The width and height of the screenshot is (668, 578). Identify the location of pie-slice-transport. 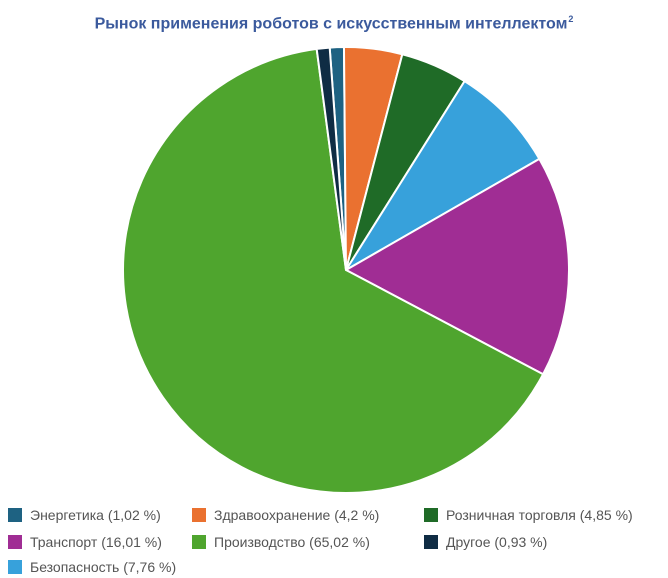
(457, 266).